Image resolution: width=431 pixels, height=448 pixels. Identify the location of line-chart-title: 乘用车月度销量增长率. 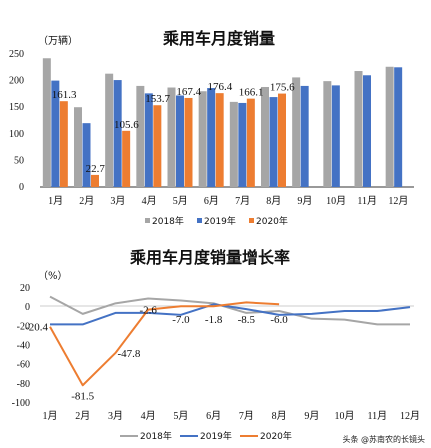
(209, 257).